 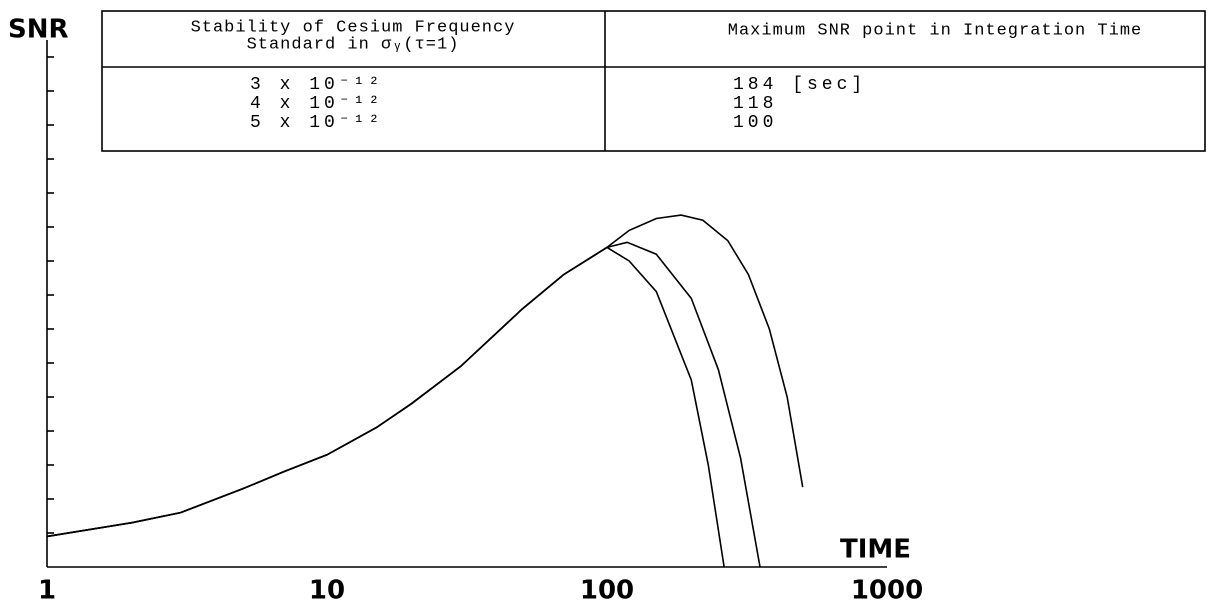 What do you see at coordinates (935, 30) in the screenshot?
I see `table-header: Maximum SNR point in Integration Time` at bounding box center [935, 30].